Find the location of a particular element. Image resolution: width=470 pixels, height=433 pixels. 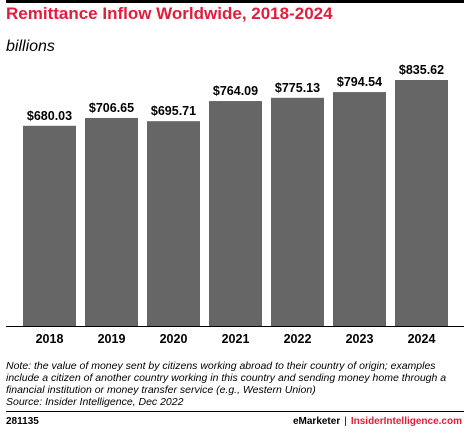

data-label-2019: $706.65 is located at coordinates (111, 108).